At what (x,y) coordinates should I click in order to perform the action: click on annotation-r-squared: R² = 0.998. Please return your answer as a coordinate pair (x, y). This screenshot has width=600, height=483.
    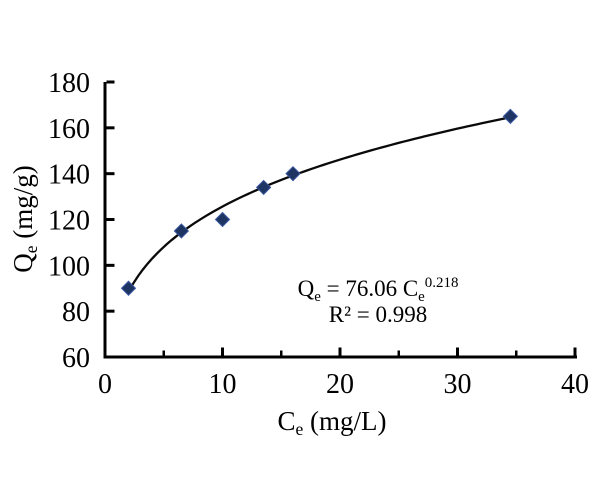
    Looking at the image, I should click on (378, 314).